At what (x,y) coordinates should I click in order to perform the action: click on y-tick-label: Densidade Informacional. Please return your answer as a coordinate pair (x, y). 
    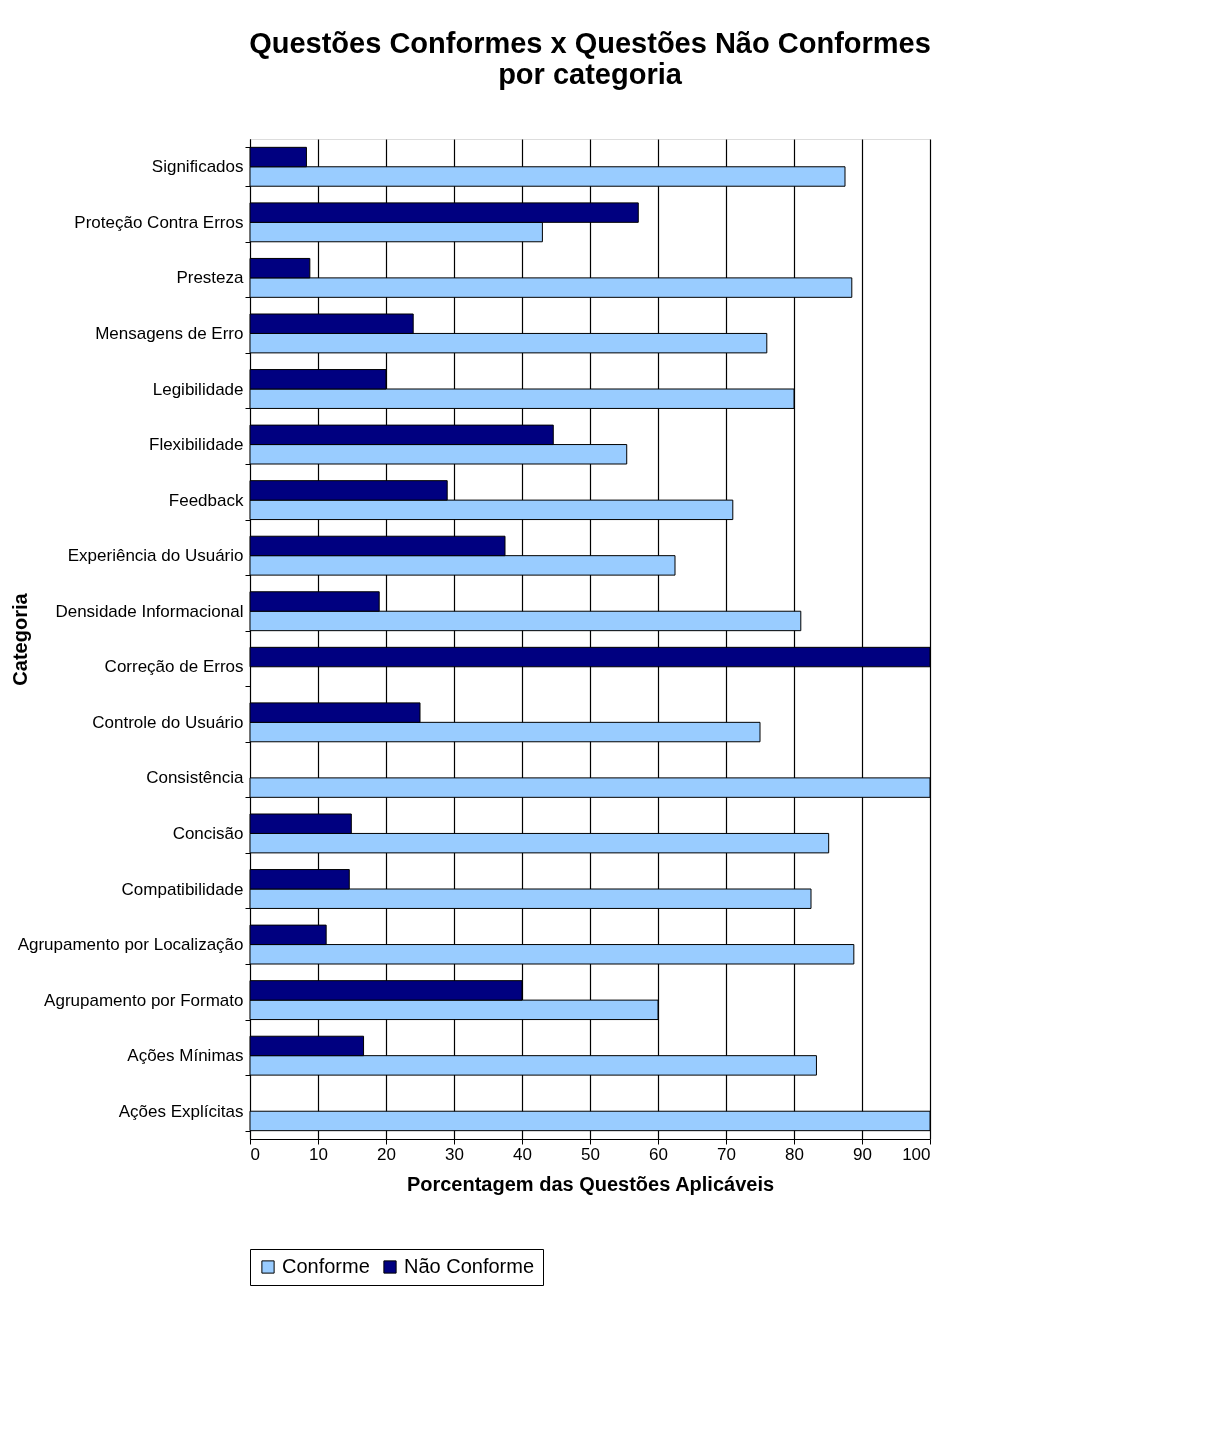
    Looking at the image, I should click on (149, 611).